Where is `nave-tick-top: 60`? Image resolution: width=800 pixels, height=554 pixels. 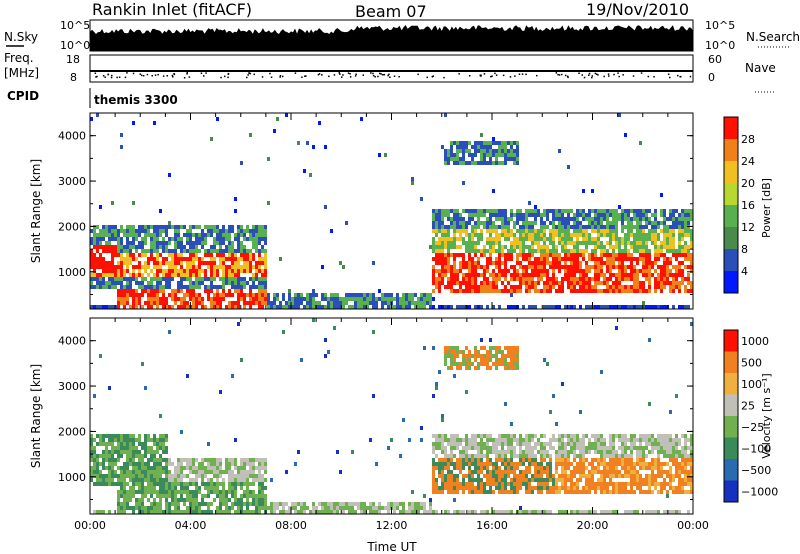 nave-tick-top: 60 is located at coordinates (715, 59).